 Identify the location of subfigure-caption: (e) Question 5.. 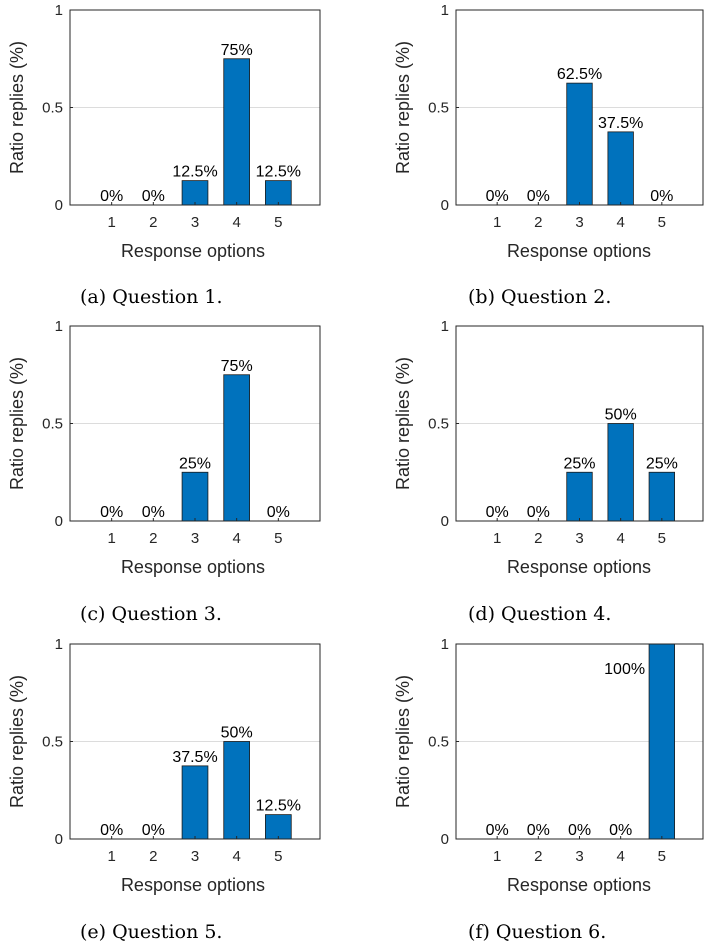
(151, 932).